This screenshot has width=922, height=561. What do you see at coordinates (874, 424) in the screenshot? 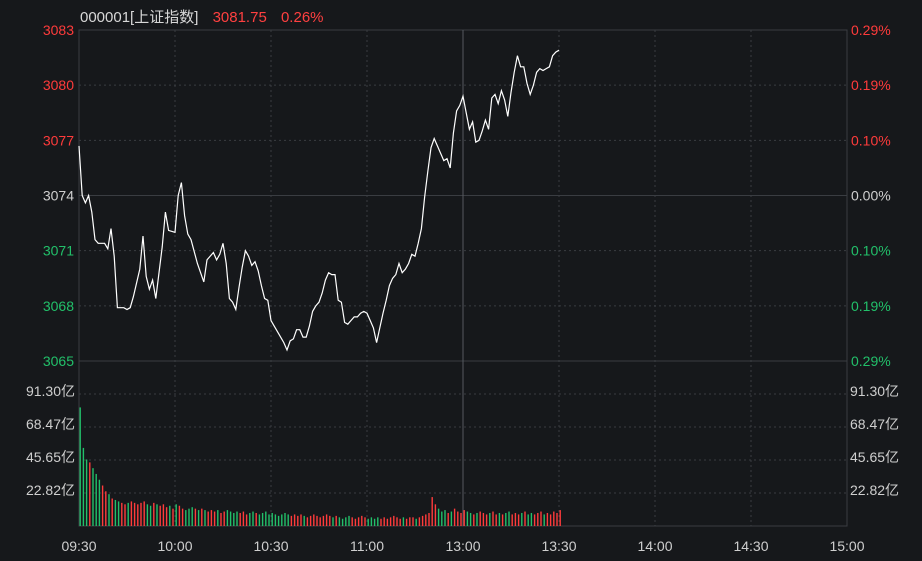
I see `volume-tick-label-right: 68.47亿` at bounding box center [874, 424].